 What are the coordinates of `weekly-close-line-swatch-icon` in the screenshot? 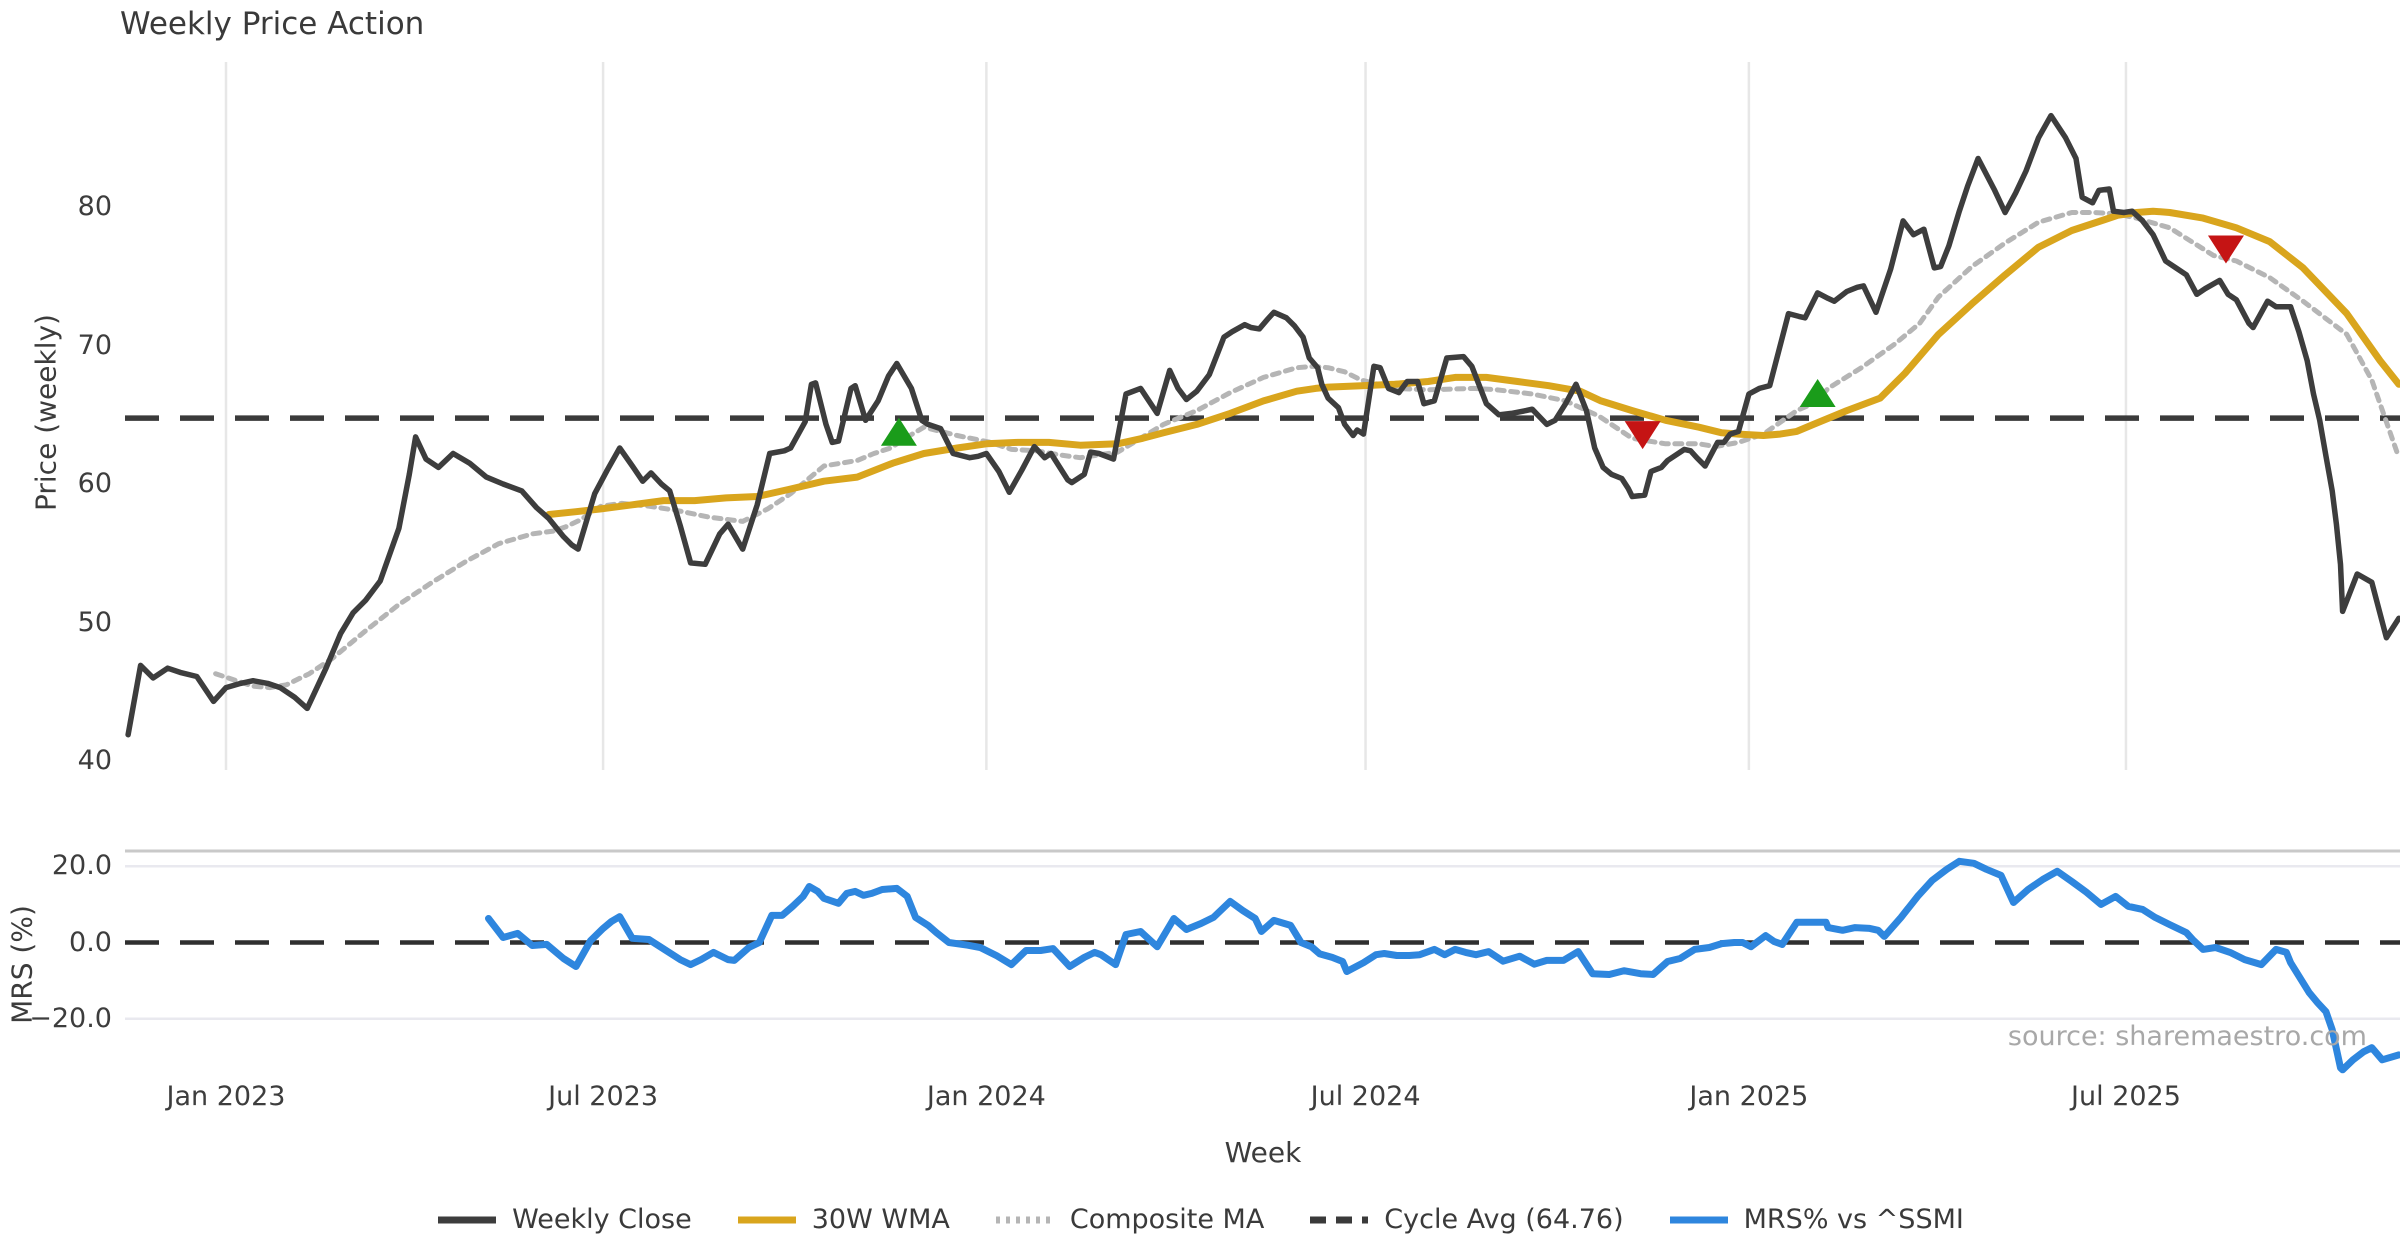 It's located at (467, 1219).